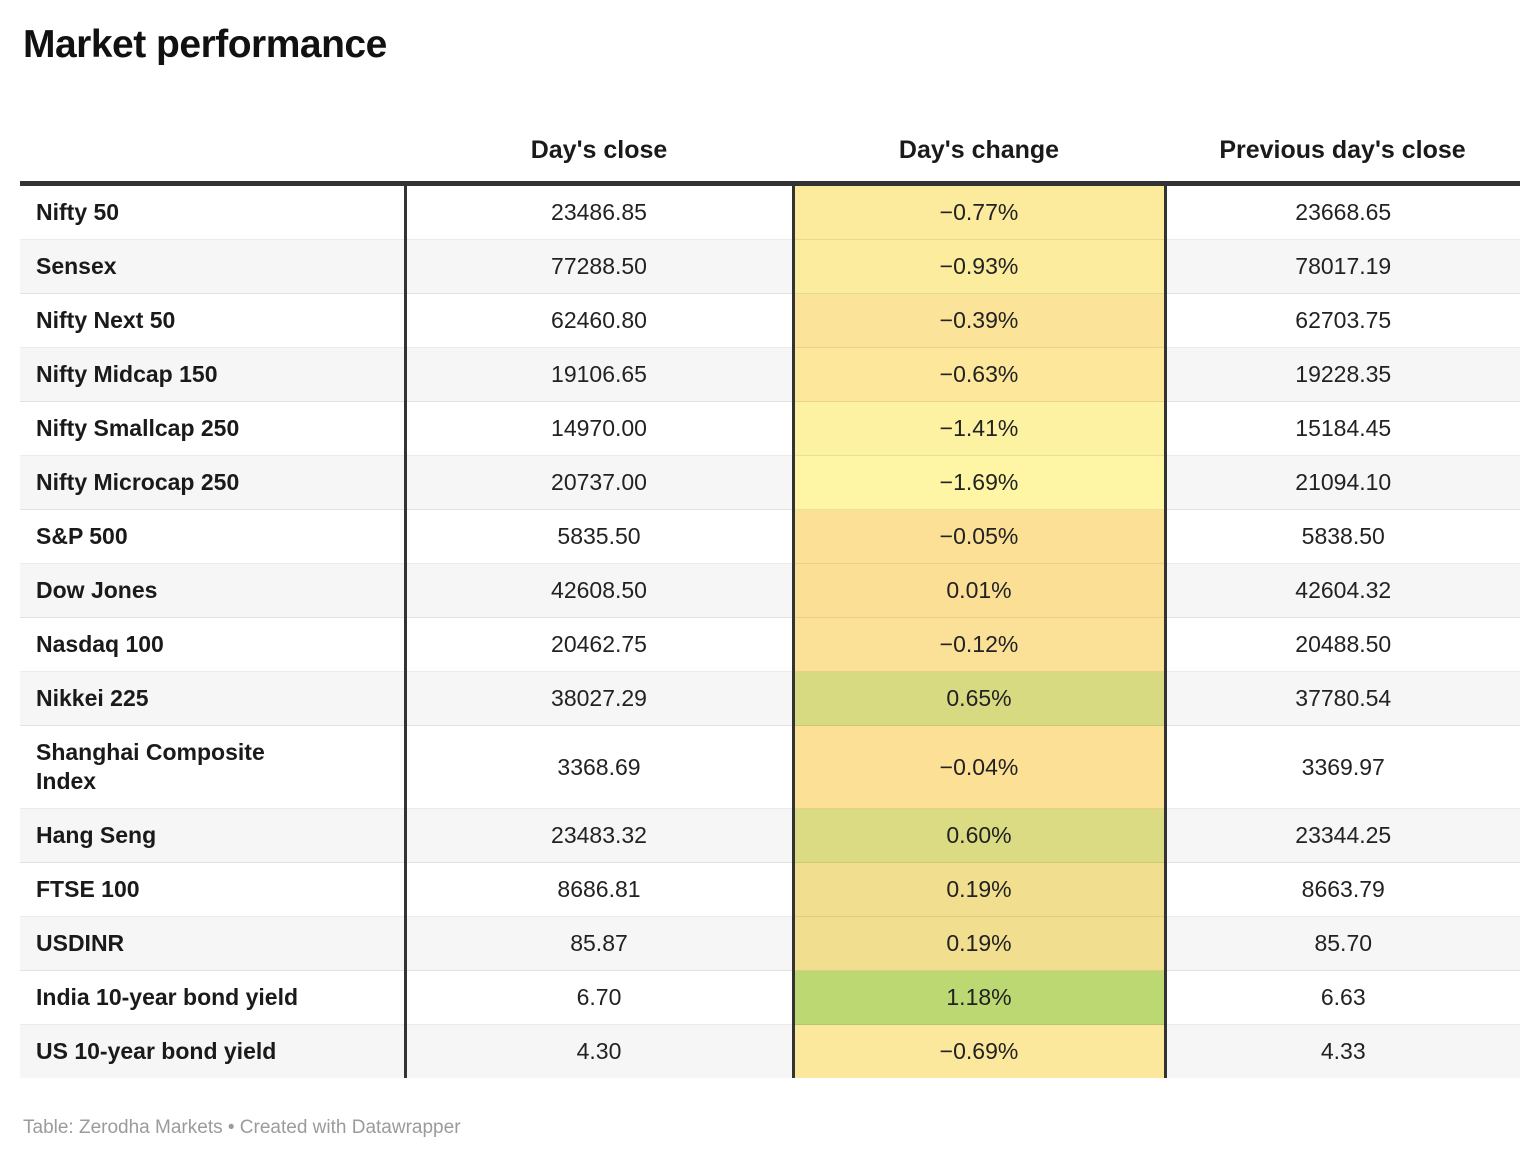  What do you see at coordinates (978, 835) in the screenshot?
I see `days-change-cell: 0.60%` at bounding box center [978, 835].